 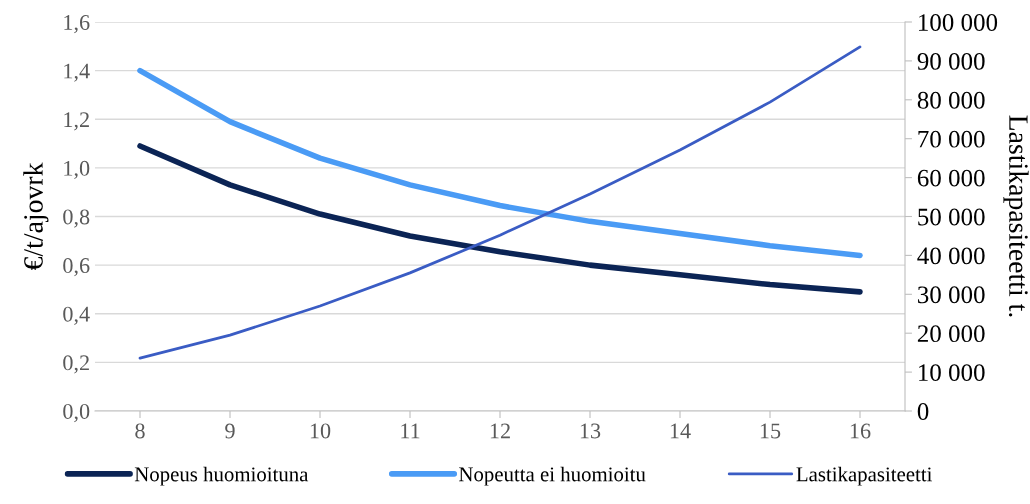 I want to click on x-tick-label: 16, so click(x=860, y=431).